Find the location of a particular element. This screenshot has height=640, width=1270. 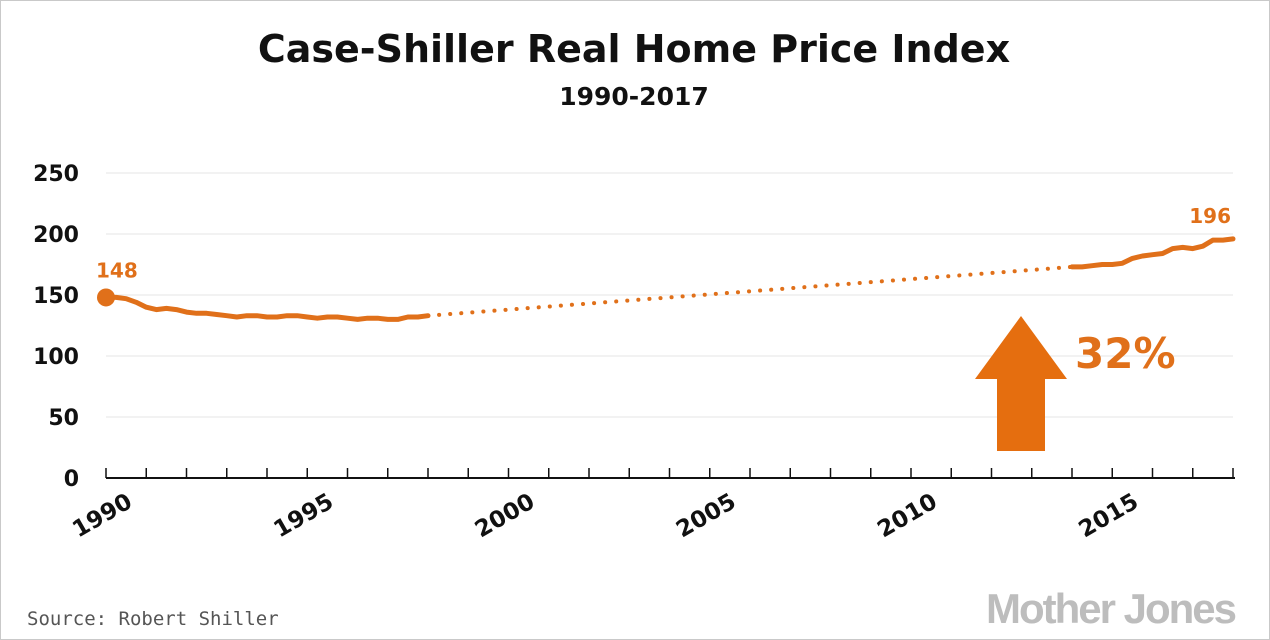

chart-subtitle: 1990-2017 is located at coordinates (634, 96).